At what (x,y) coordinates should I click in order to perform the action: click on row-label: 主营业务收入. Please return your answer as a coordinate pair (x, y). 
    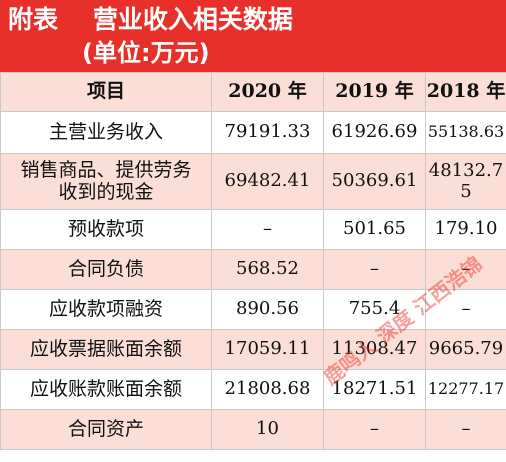
    Looking at the image, I should click on (106, 132).